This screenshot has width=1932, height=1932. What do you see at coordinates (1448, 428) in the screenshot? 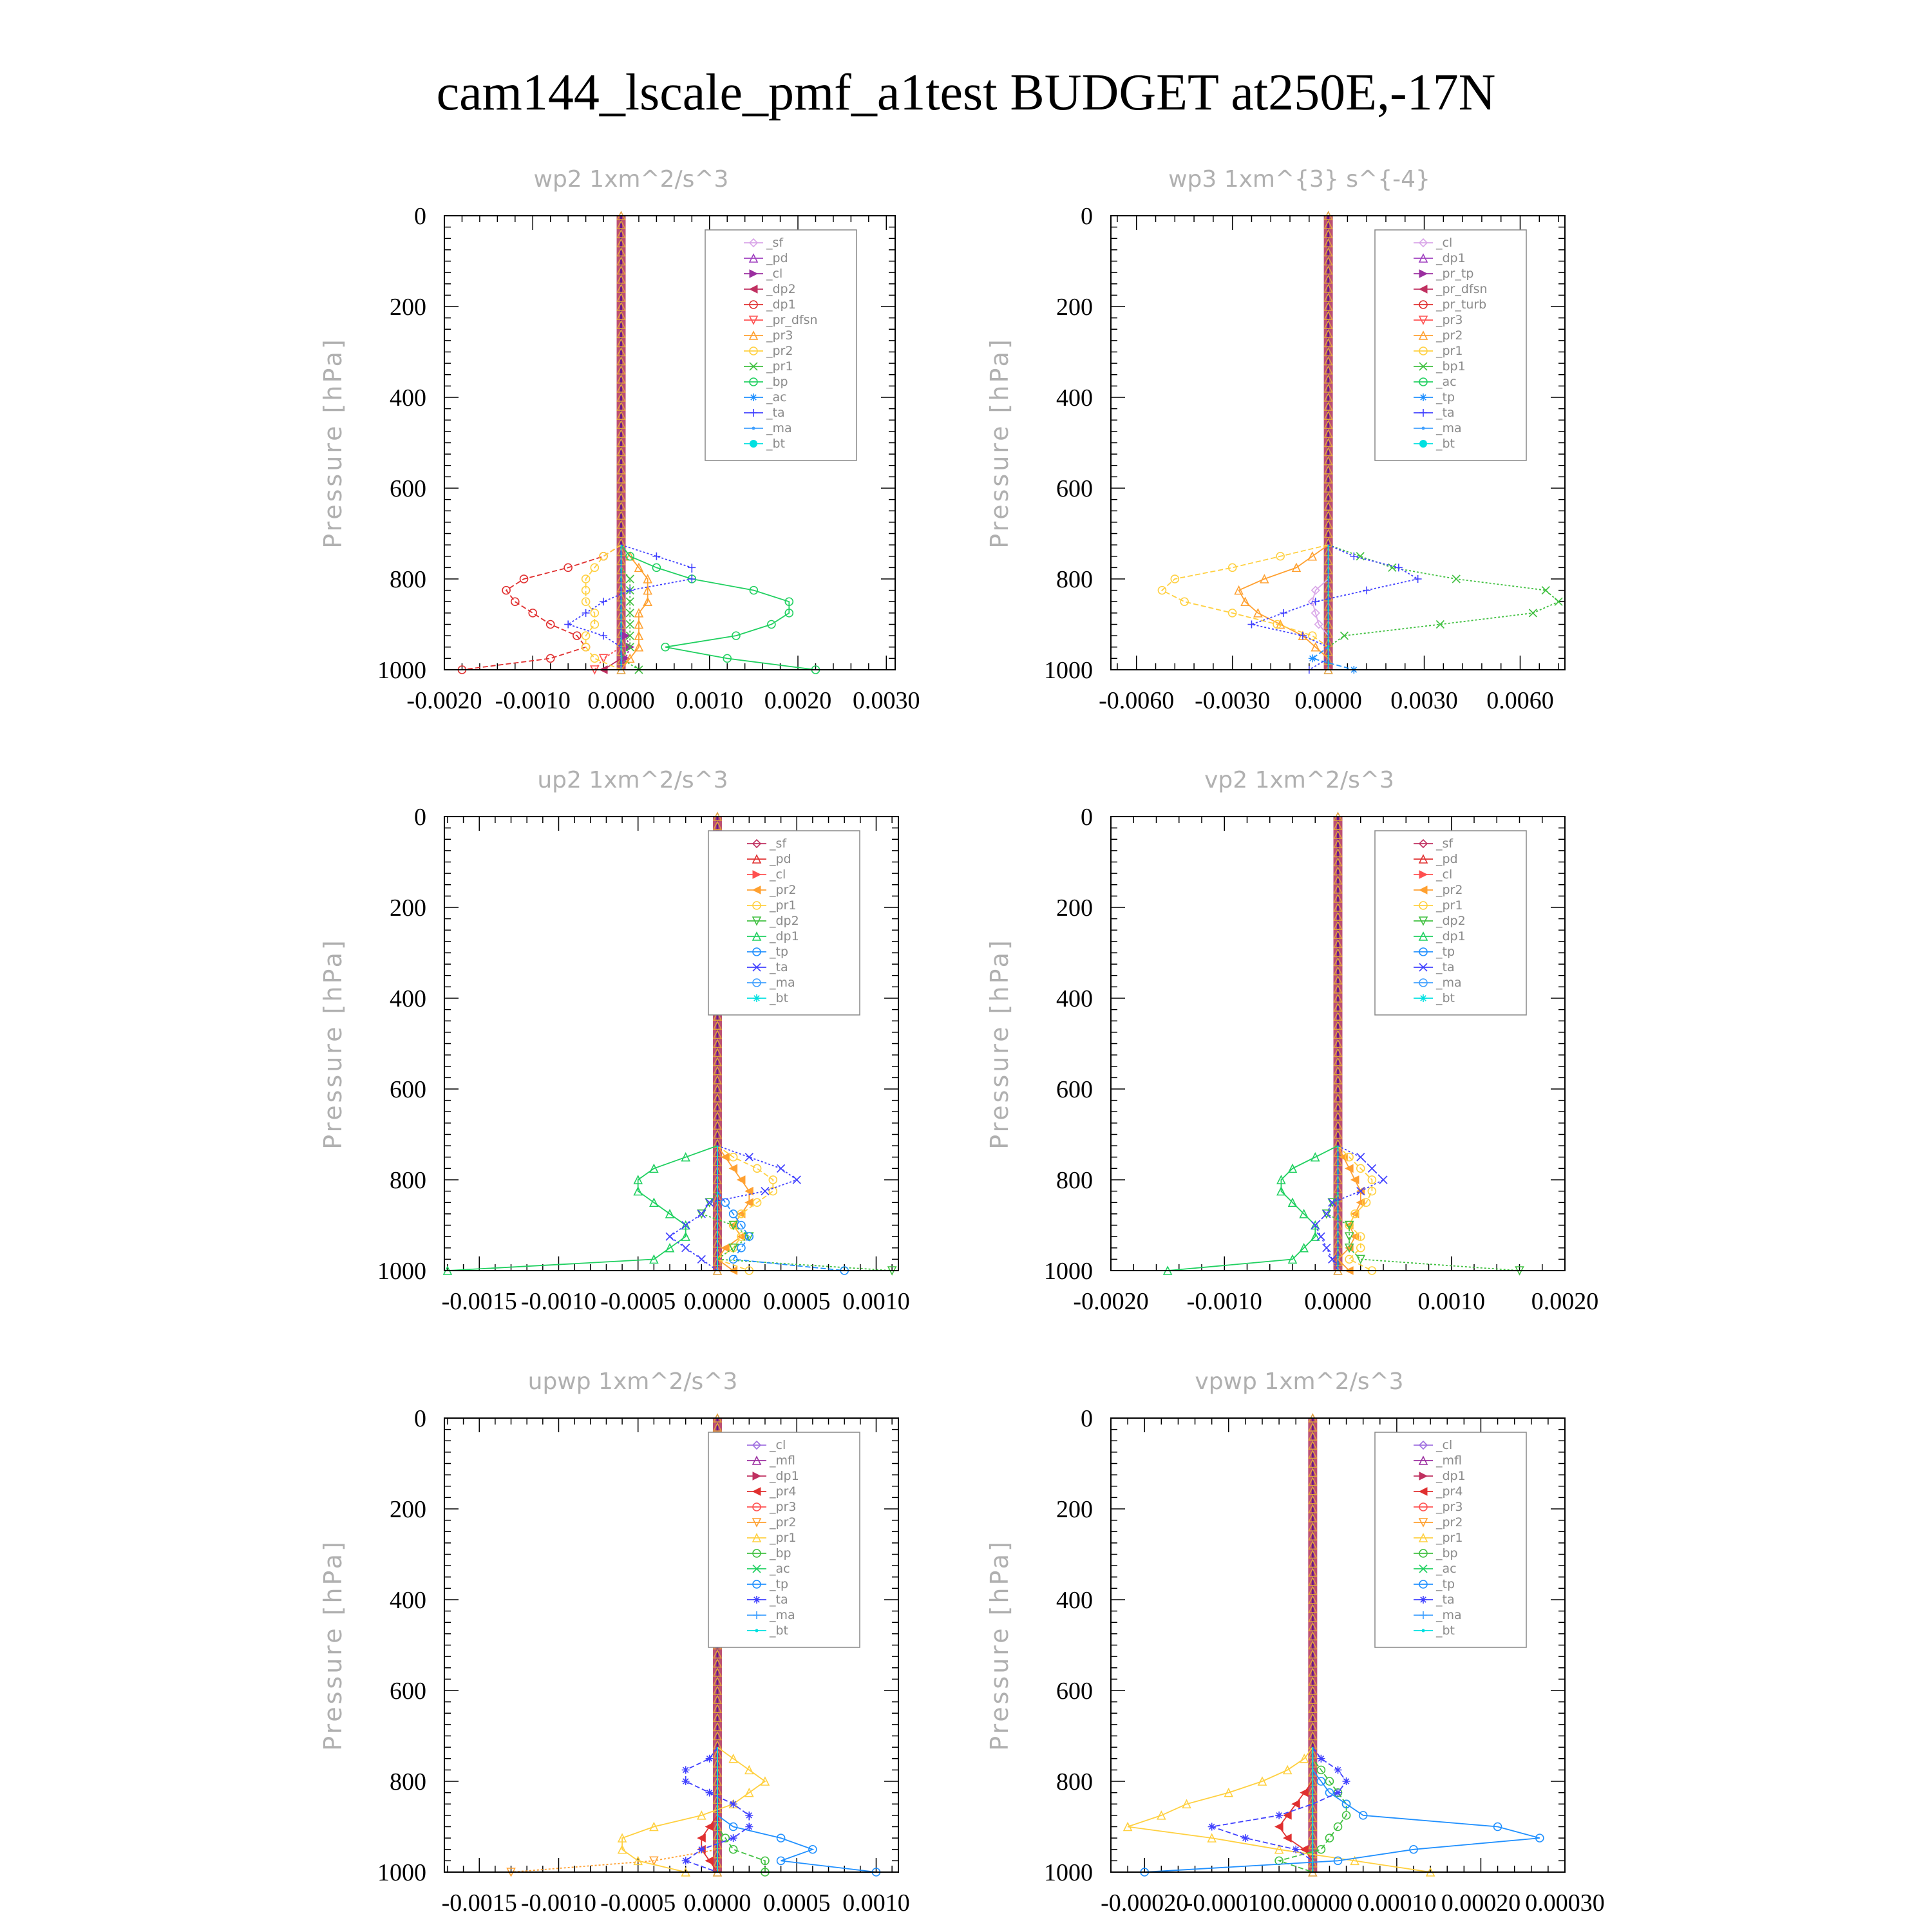
I see `legend-label: _ma` at bounding box center [1448, 428].